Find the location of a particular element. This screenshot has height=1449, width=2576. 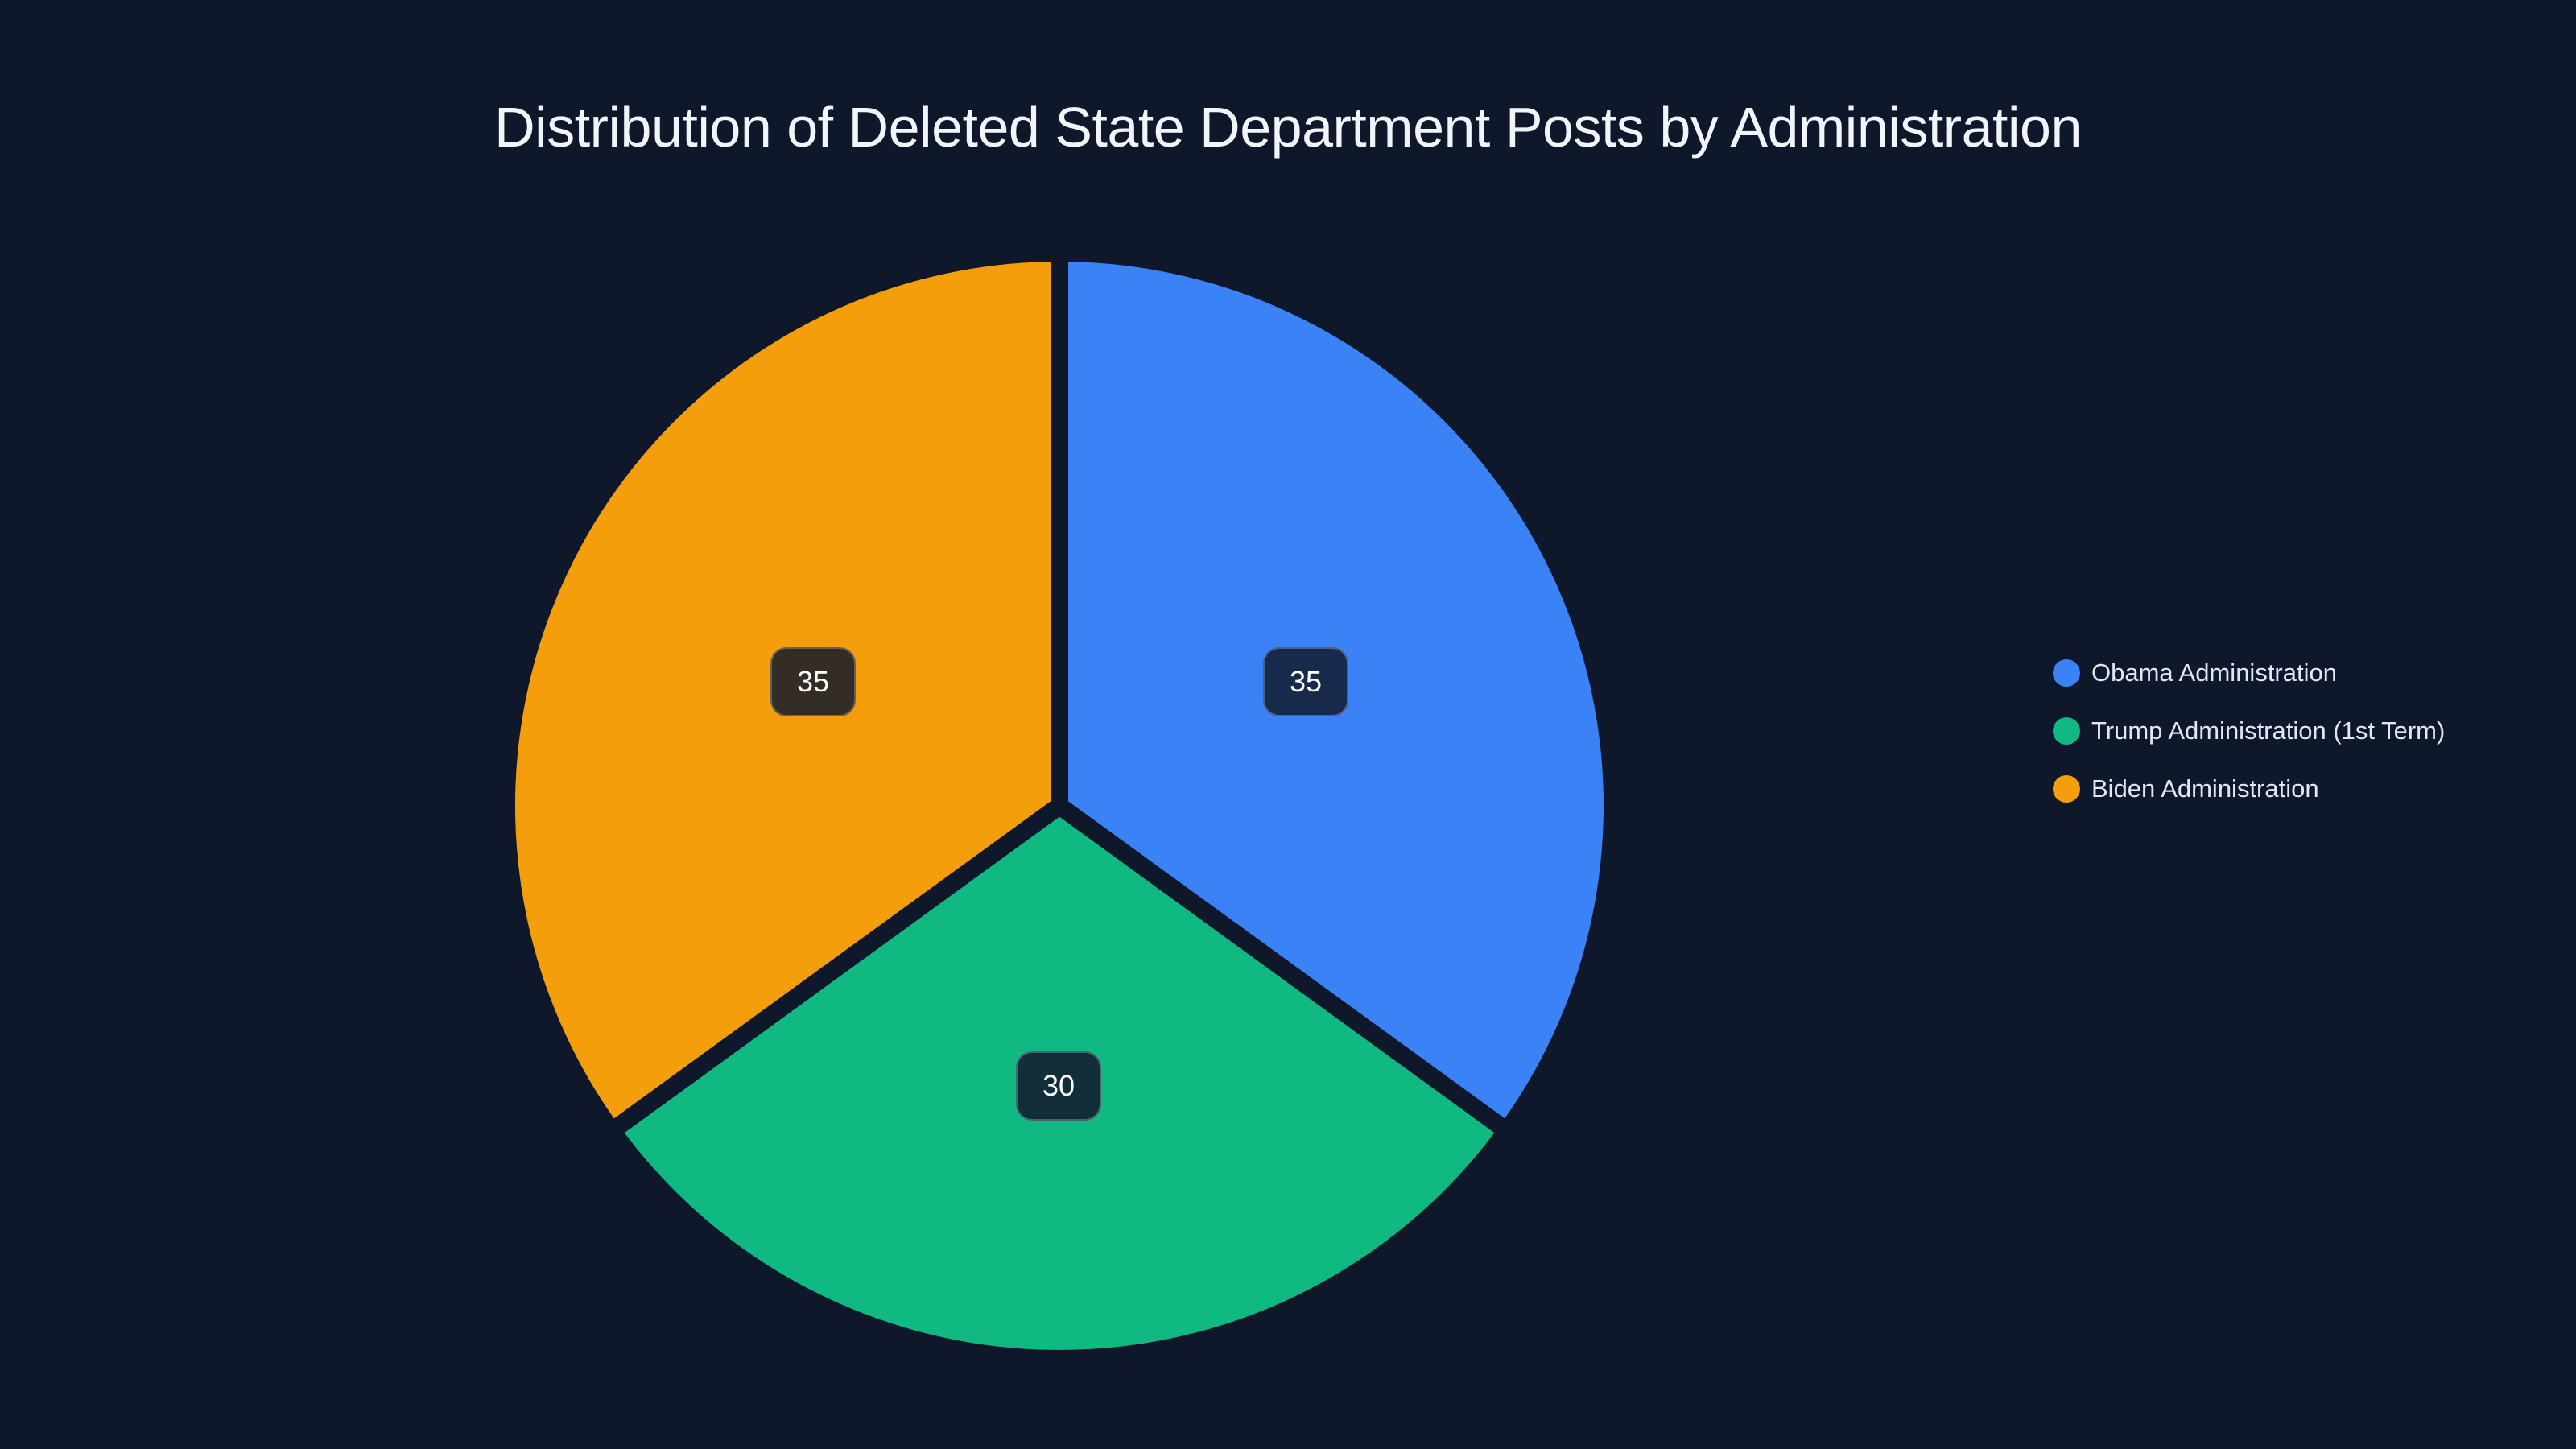

slice-label-obama: 35 is located at coordinates (1305, 681).